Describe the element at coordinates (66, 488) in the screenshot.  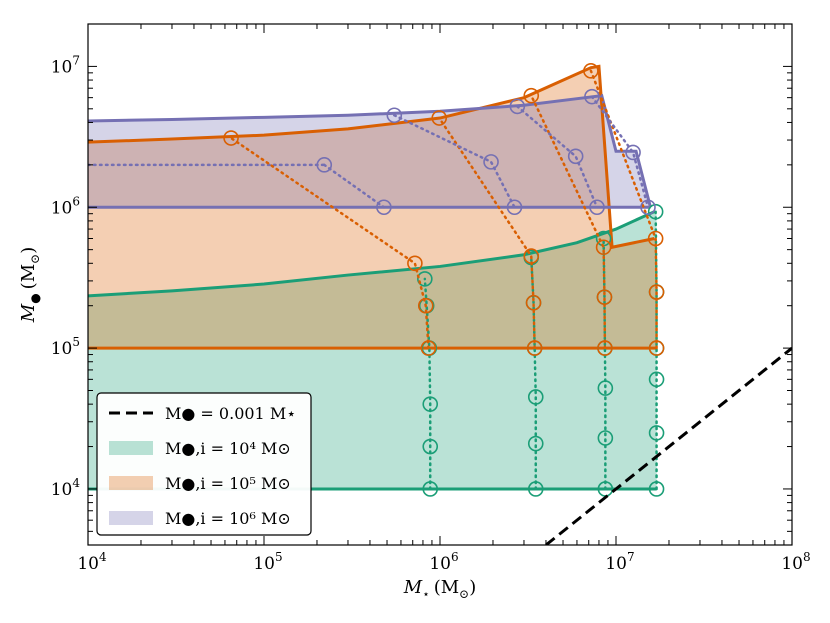
I see `y-tick-label-0: 10⁴` at that location.